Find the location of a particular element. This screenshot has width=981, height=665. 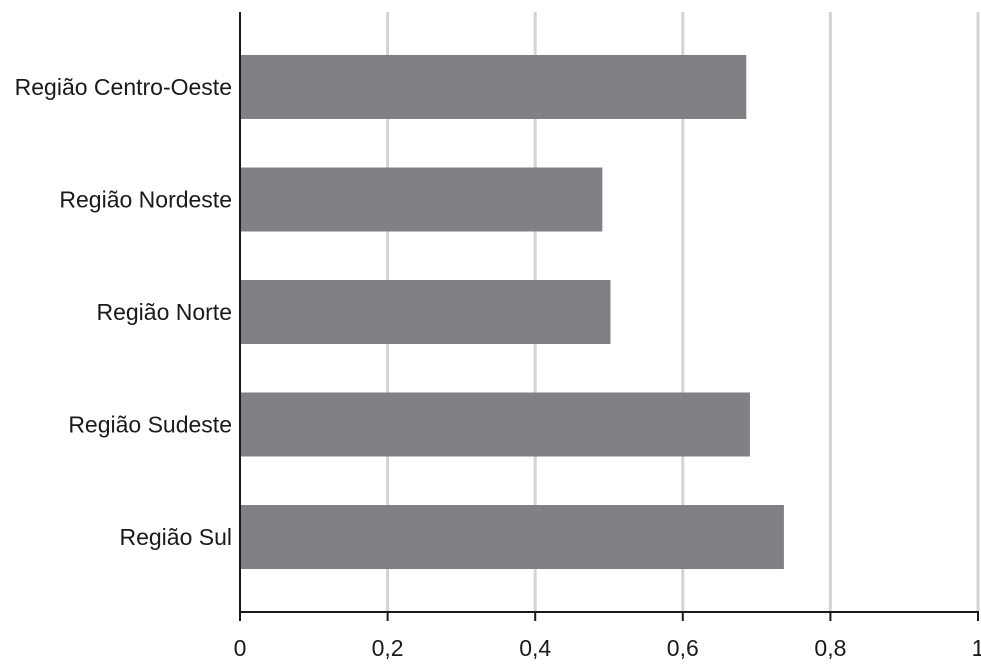

x-tick-label: 0,2 is located at coordinates (388, 647).